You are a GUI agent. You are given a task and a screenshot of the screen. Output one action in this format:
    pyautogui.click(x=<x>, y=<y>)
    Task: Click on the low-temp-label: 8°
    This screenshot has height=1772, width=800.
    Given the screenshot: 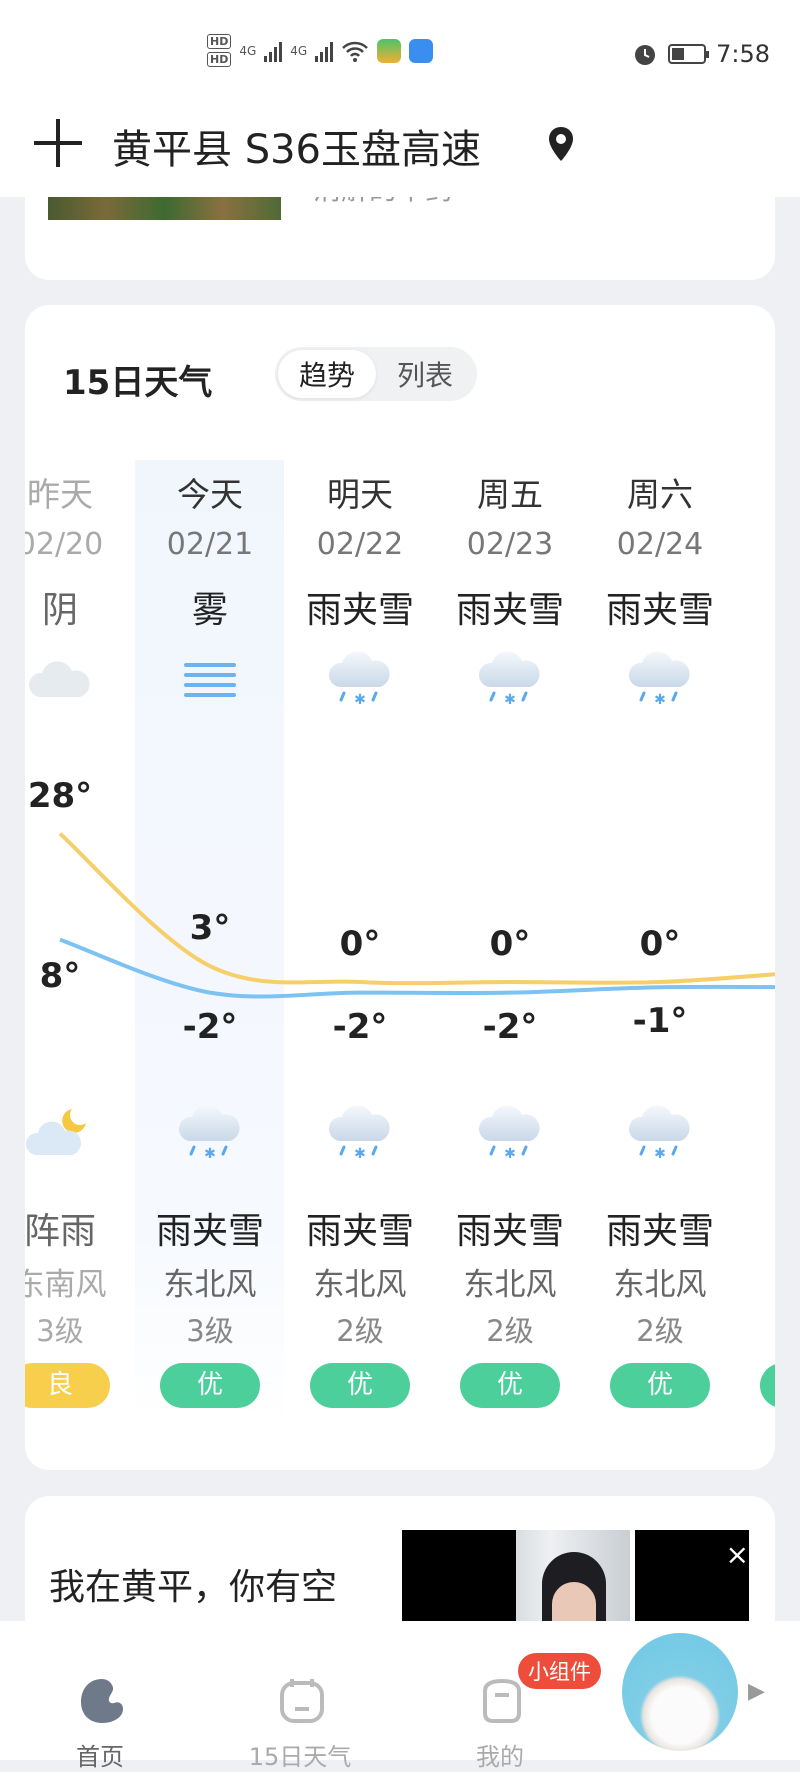 What is the action you would take?
    pyautogui.click(x=60, y=975)
    